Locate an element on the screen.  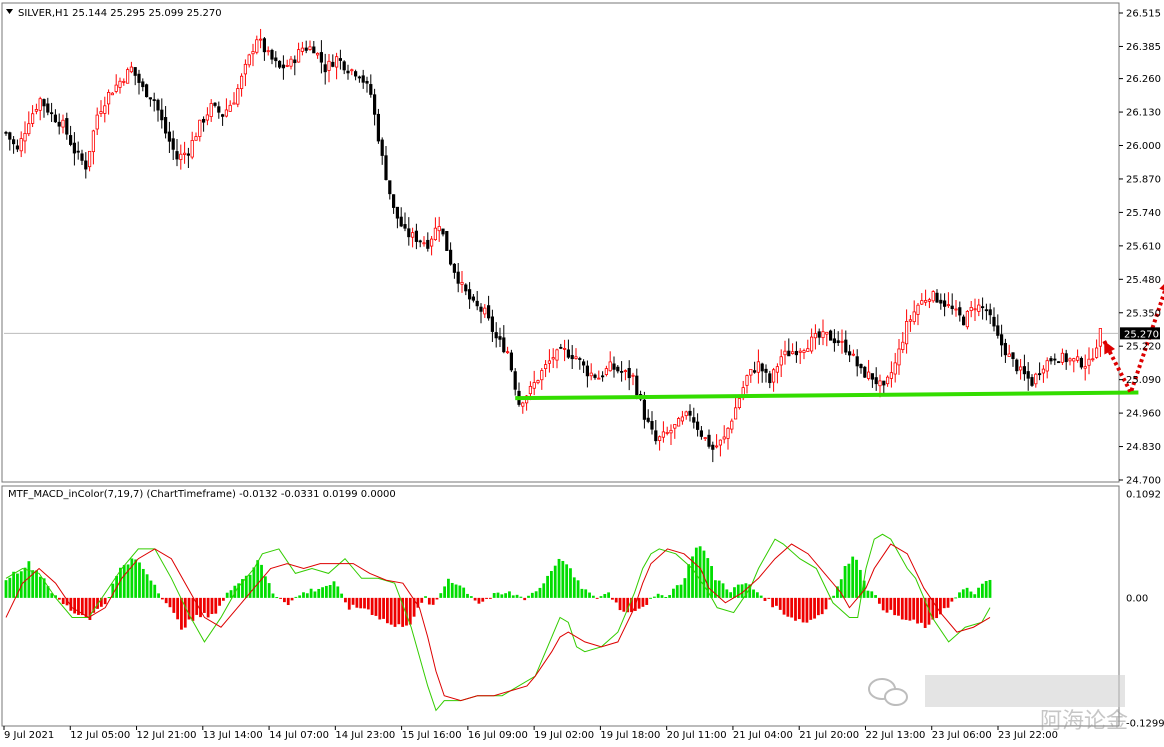
x-tick-label: 19 Jul 18:00 is located at coordinates (630, 735).